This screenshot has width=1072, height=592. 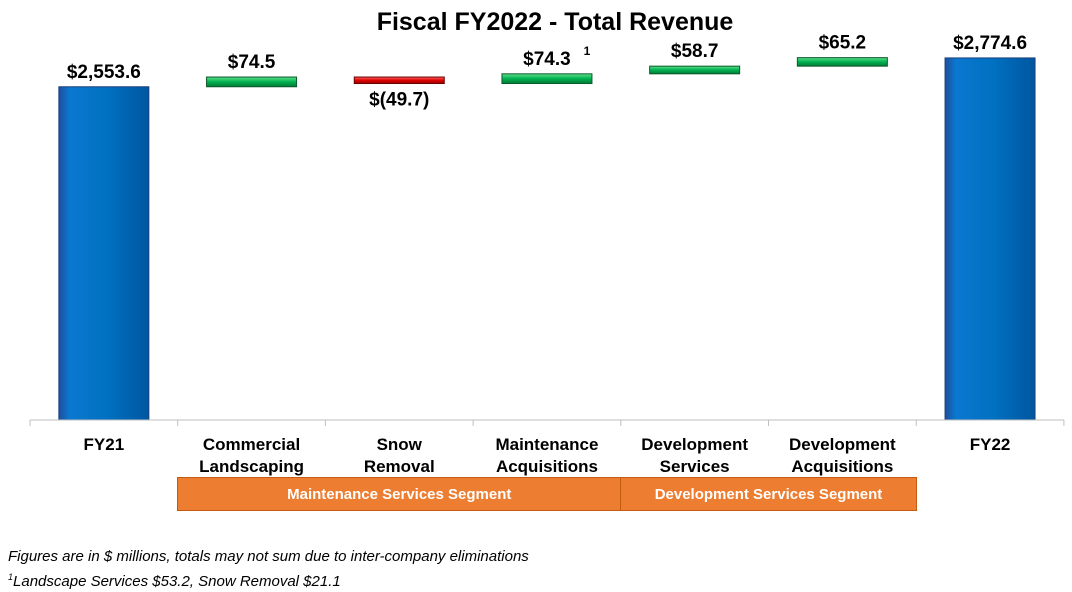 I want to click on category-label-fy22: FY22, so click(x=990, y=444).